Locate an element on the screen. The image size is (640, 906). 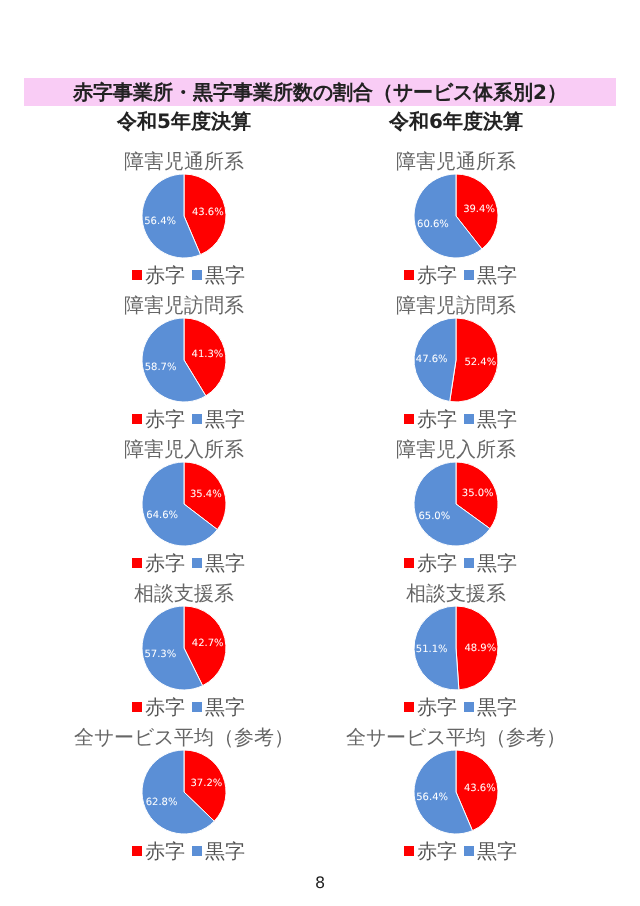
text: 赤字事業所・黒字事業所数の割合（サービス体系別2） is located at coordinates (319, 93).